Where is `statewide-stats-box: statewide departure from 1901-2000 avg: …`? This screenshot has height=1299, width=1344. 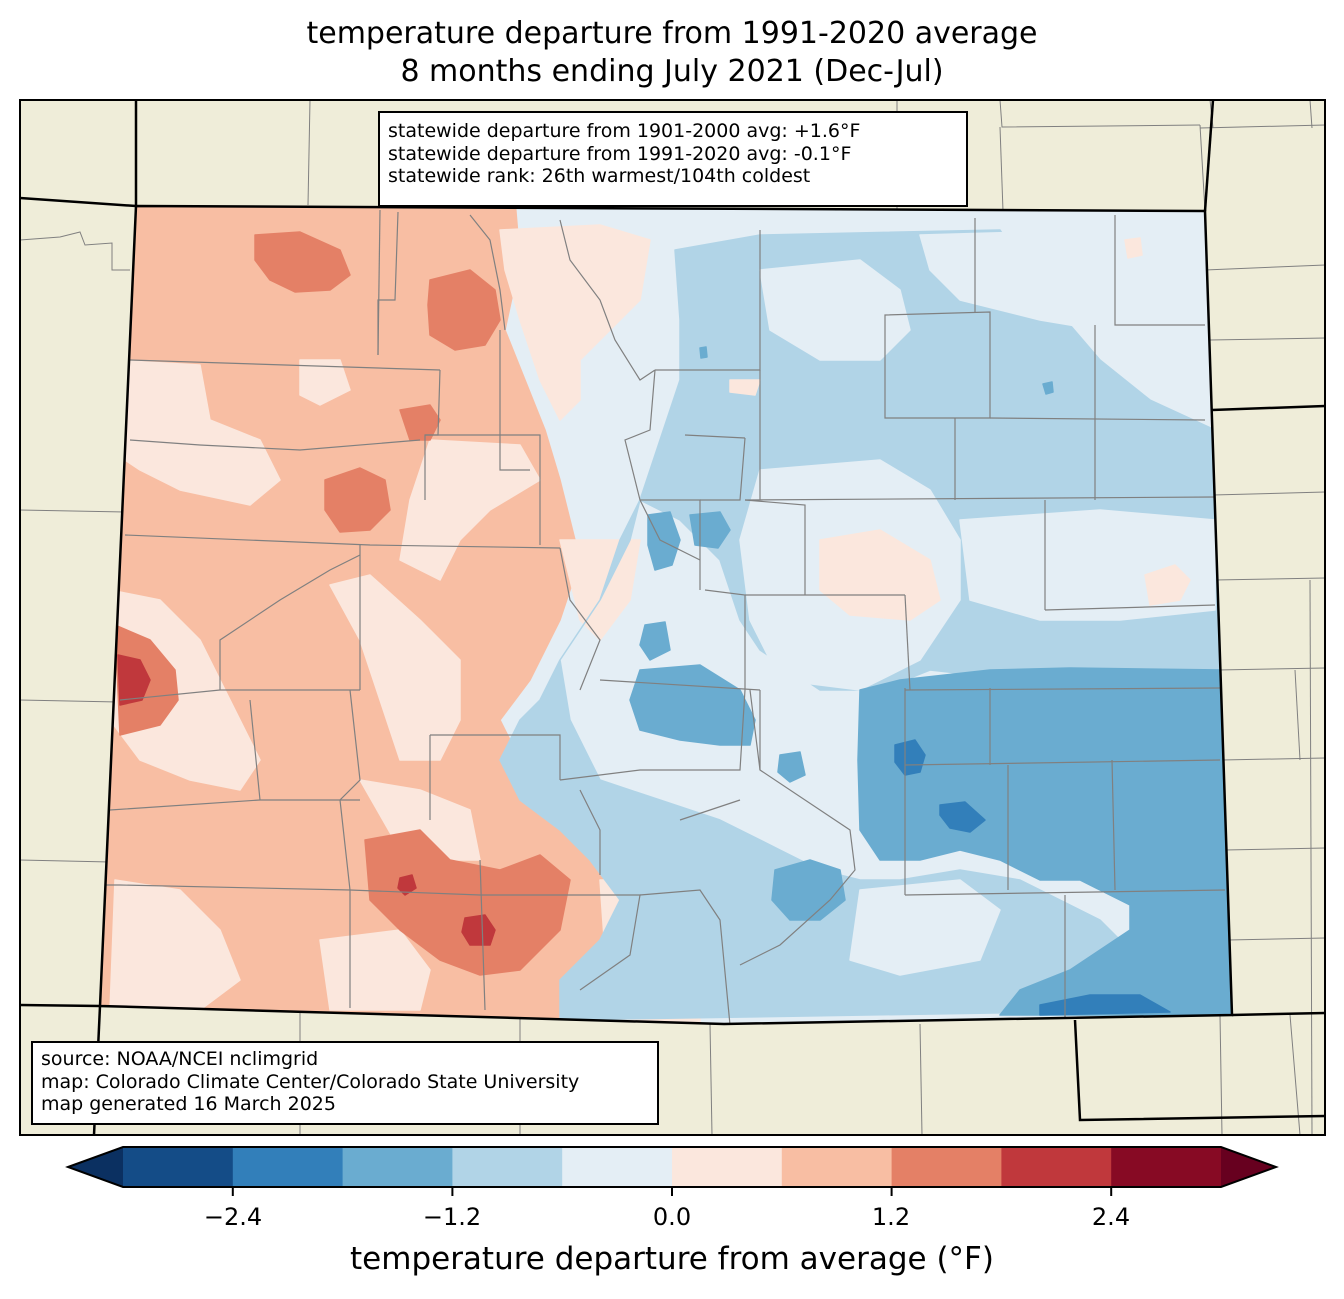
statewide-stats-box: statewide departure from 1901-2000 avg: … is located at coordinates (673, 159).